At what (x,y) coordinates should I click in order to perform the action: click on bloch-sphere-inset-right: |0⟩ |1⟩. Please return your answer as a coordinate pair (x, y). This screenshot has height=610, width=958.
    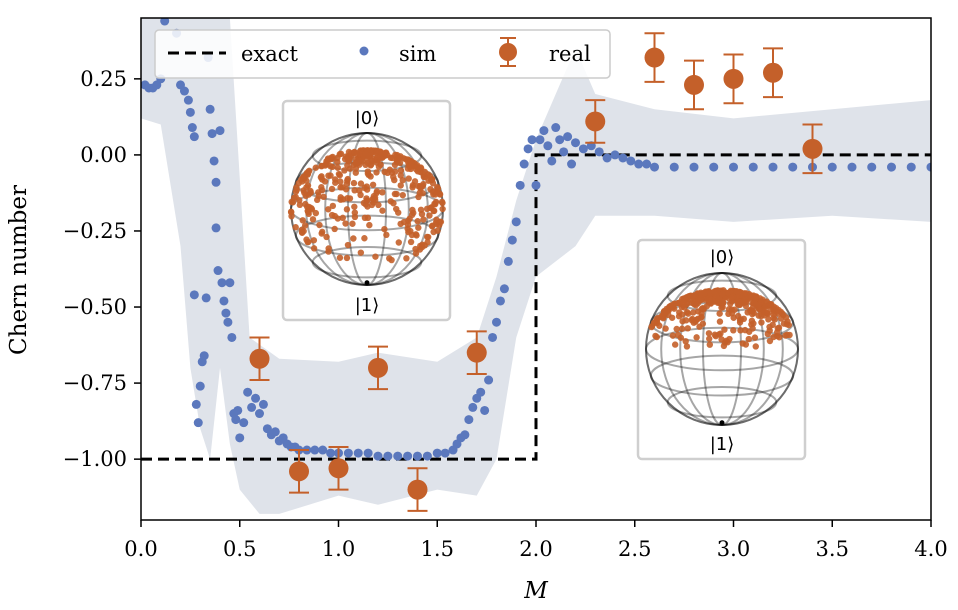
    Looking at the image, I should click on (721, 349).